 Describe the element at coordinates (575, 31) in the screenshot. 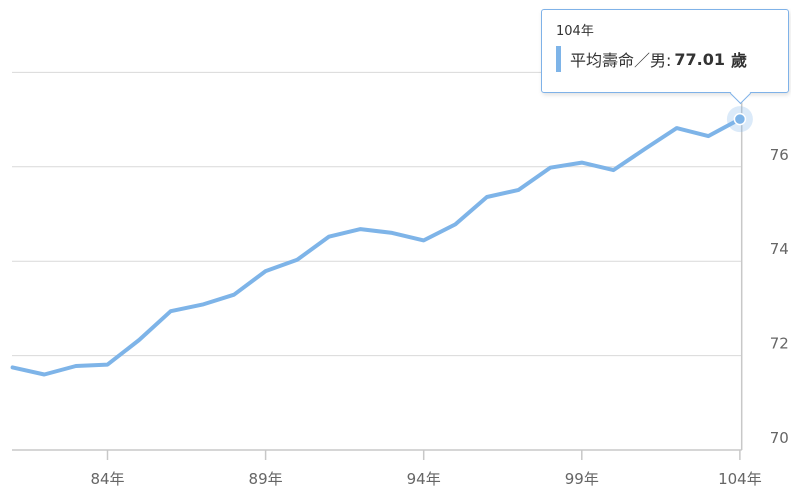

I see `tooltip-header: 104年` at that location.